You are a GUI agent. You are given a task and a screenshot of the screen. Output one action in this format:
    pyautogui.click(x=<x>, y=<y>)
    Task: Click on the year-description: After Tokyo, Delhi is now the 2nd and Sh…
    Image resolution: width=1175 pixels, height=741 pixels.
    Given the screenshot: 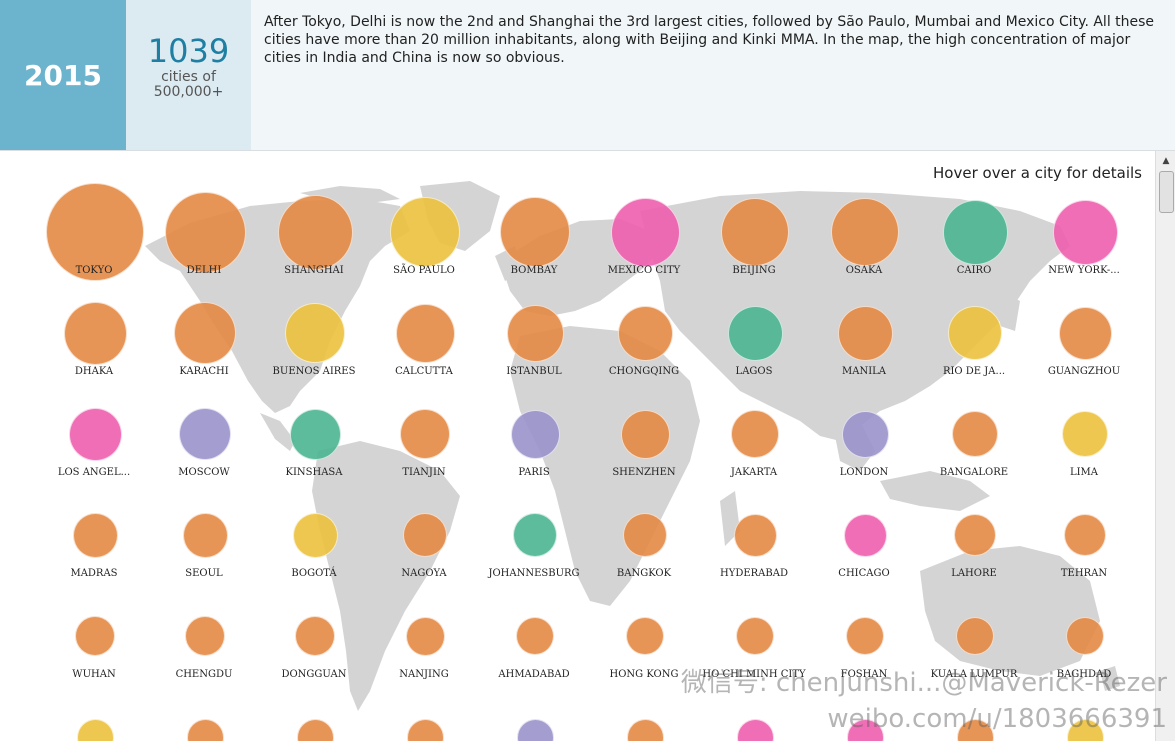 What is the action you would take?
    pyautogui.click(x=709, y=40)
    